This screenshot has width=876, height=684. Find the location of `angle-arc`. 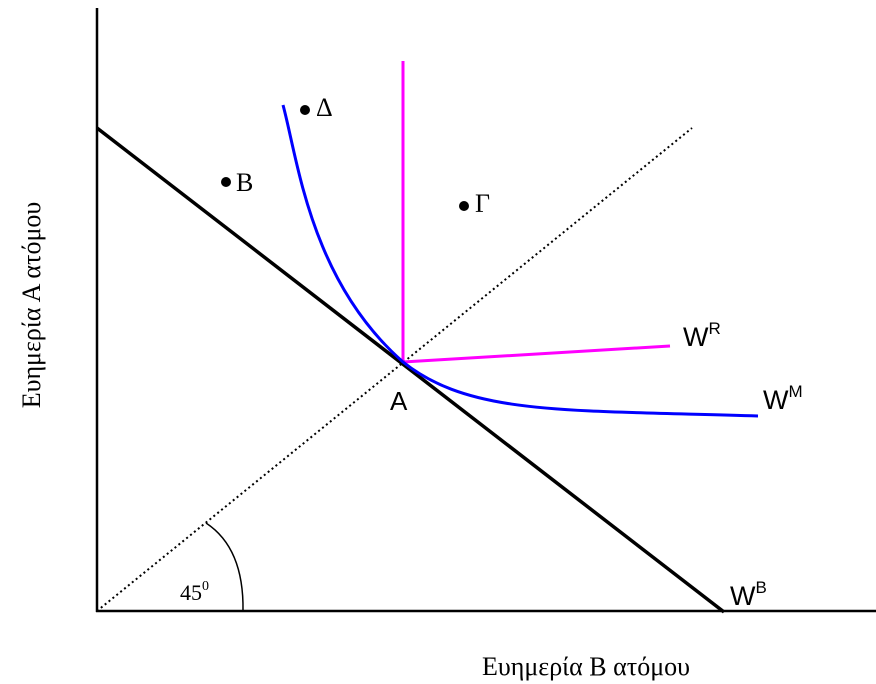

angle-arc is located at coordinates (224, 567).